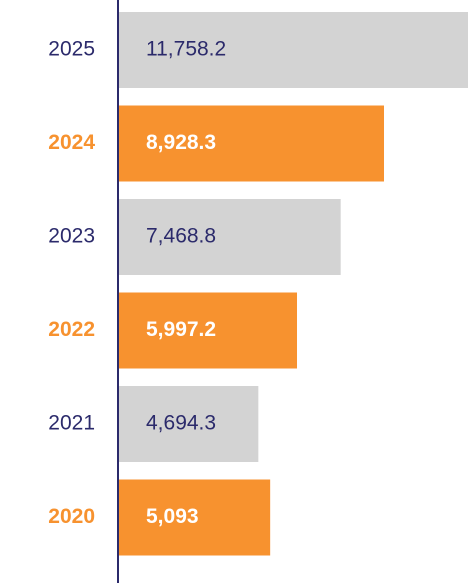 This screenshot has width=474, height=583. What do you see at coordinates (71, 49) in the screenshot?
I see `category-label: 2025` at bounding box center [71, 49].